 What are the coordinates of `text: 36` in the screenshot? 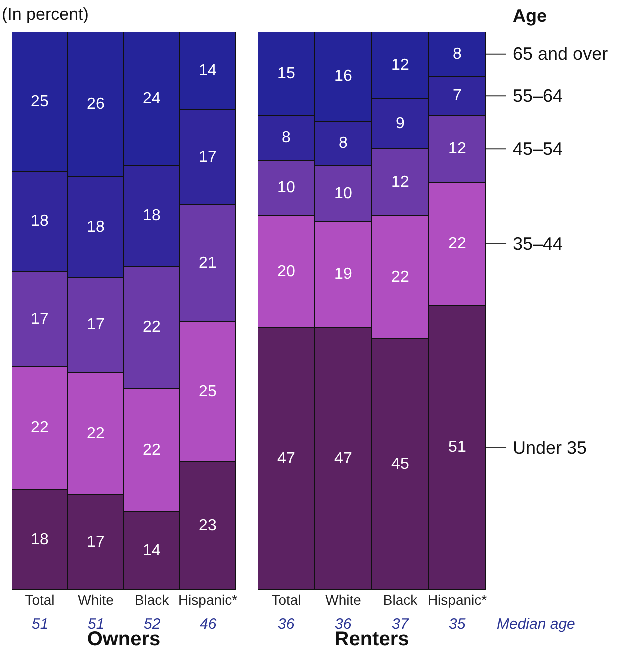 It's located at (287, 624).